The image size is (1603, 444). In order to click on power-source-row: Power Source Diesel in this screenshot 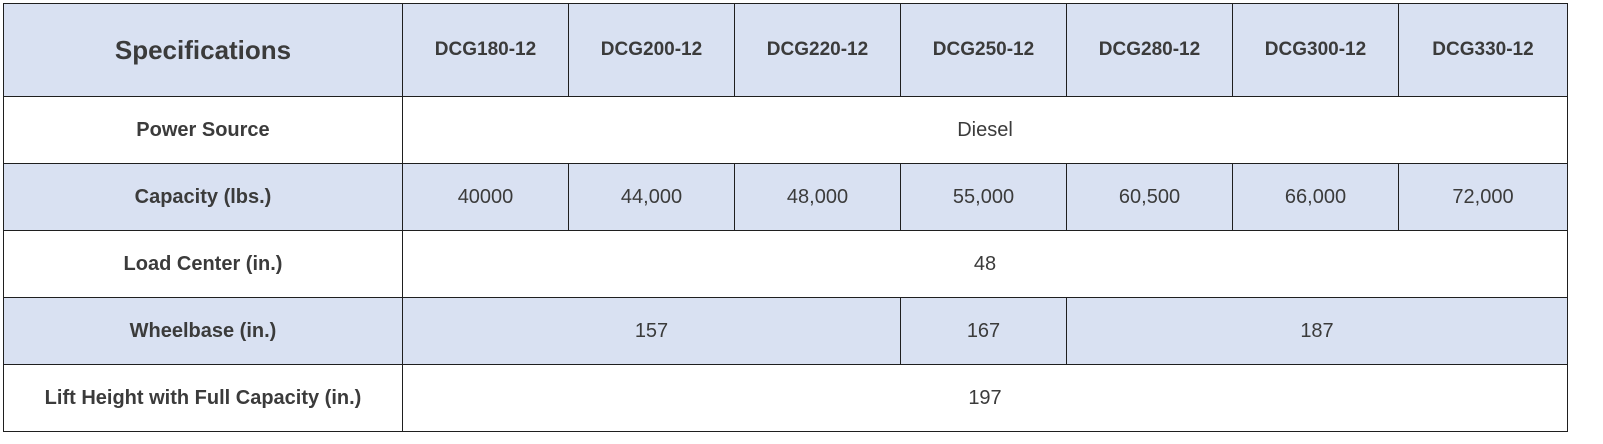, I will do `click(785, 130)`.